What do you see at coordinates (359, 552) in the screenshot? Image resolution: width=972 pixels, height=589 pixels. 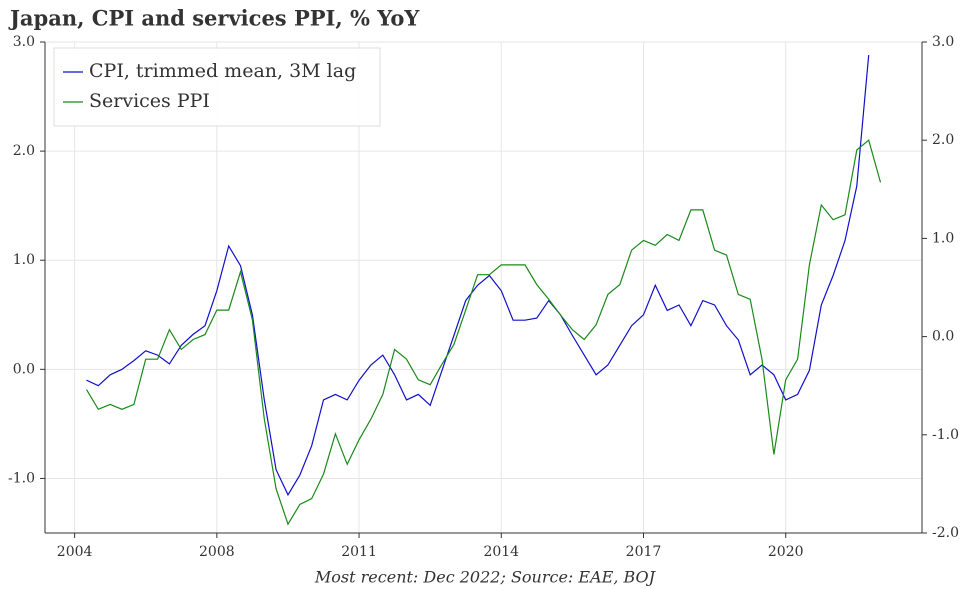 I see `x-tick-label: 2011` at bounding box center [359, 552].